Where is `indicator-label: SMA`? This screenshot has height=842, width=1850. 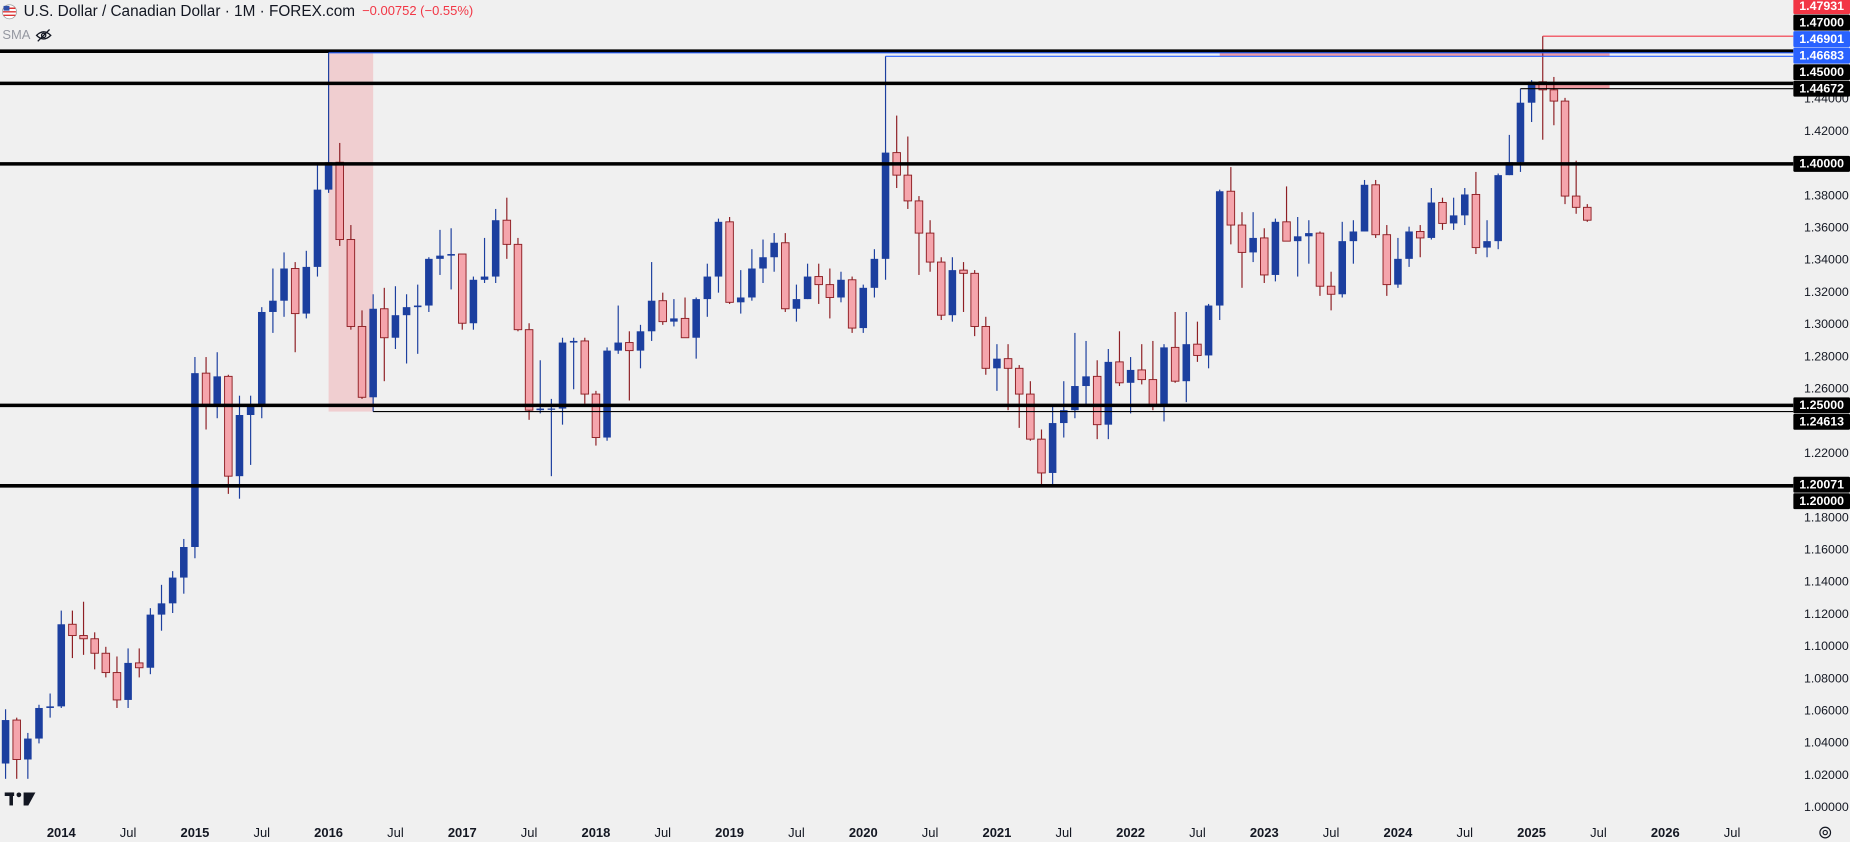
indicator-label: SMA is located at coordinates (16, 34).